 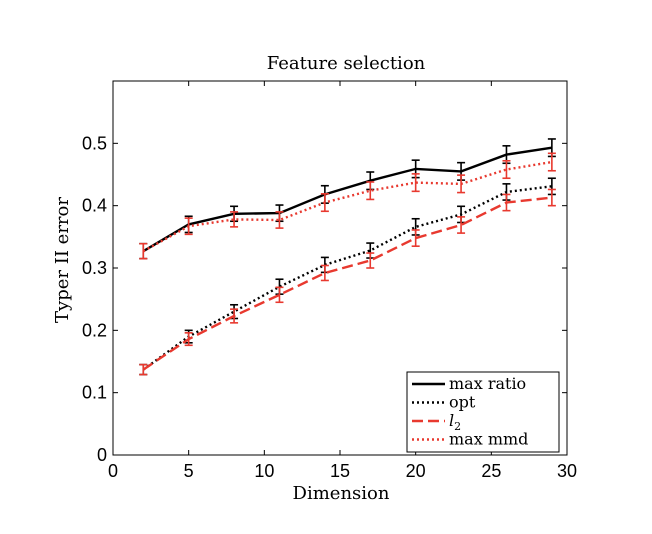 I want to click on legend-label-text: l, so click(x=451, y=420).